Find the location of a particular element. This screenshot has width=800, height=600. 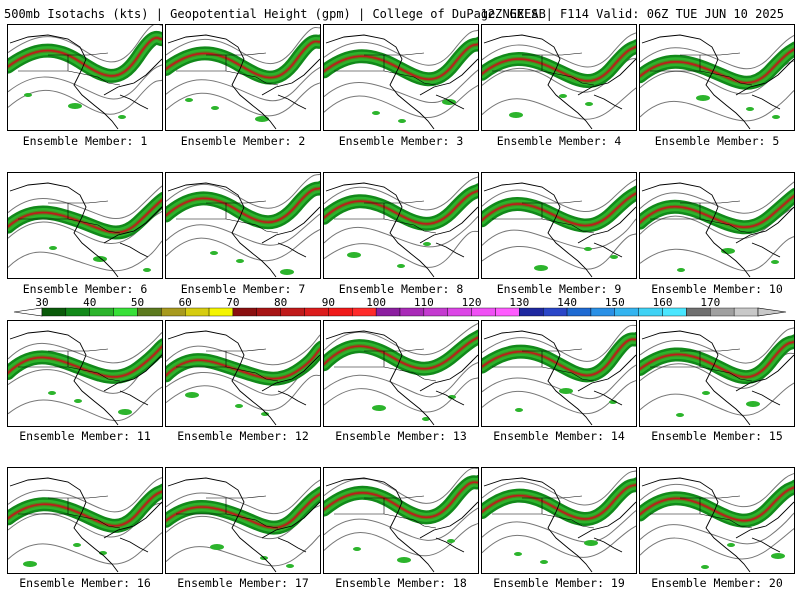

colorbar-tick-label: 170 is located at coordinates (710, 302).